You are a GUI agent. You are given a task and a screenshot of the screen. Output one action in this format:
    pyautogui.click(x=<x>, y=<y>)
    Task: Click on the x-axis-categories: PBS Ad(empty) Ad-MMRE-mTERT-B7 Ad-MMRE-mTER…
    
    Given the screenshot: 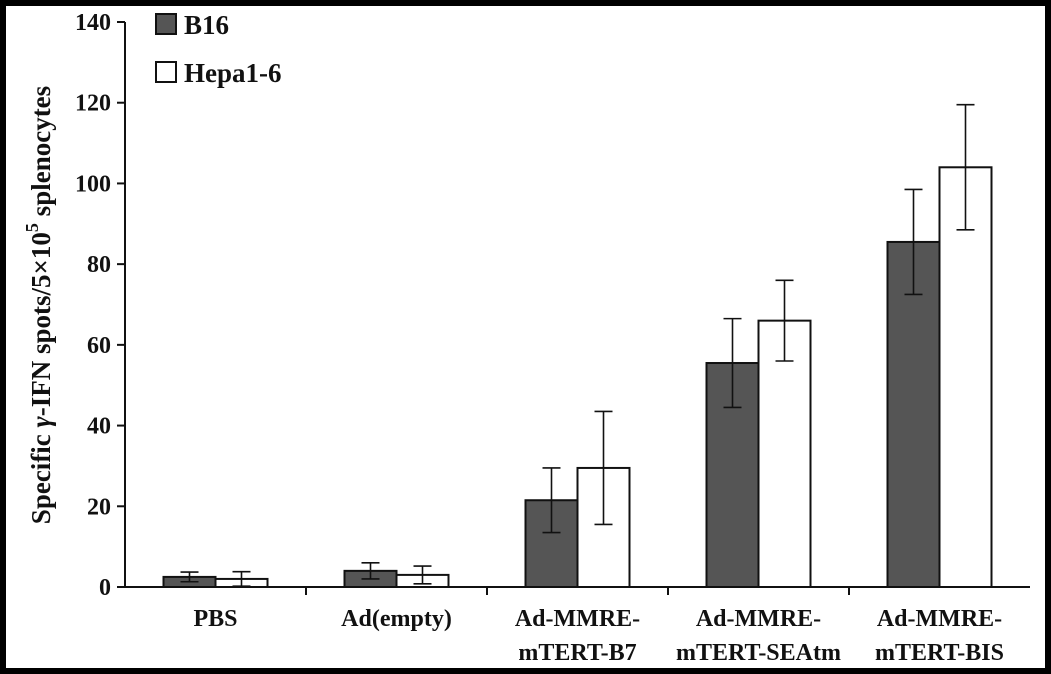 What is the action you would take?
    pyautogui.click(x=598, y=636)
    